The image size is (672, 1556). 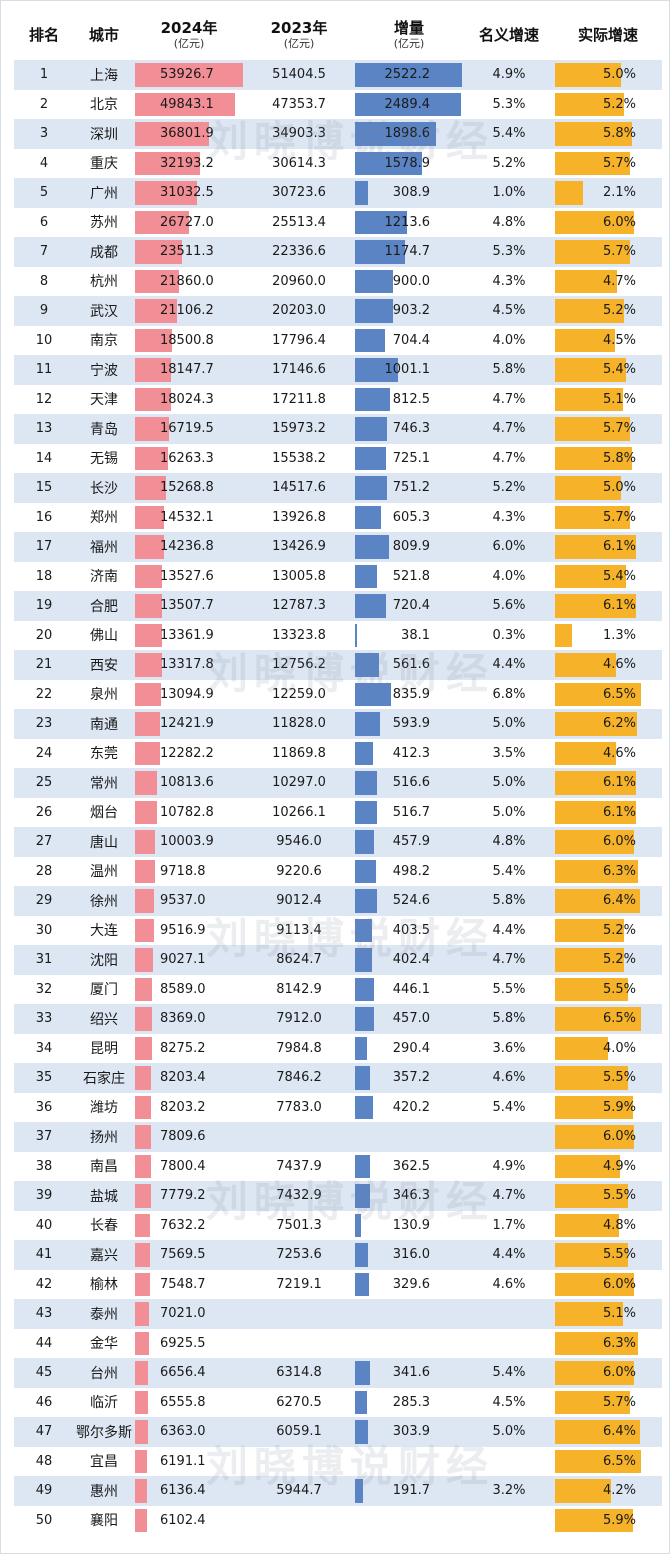 What do you see at coordinates (189, 694) in the screenshot?
I see `gdp2024-cell: 13094.9` at bounding box center [189, 694].